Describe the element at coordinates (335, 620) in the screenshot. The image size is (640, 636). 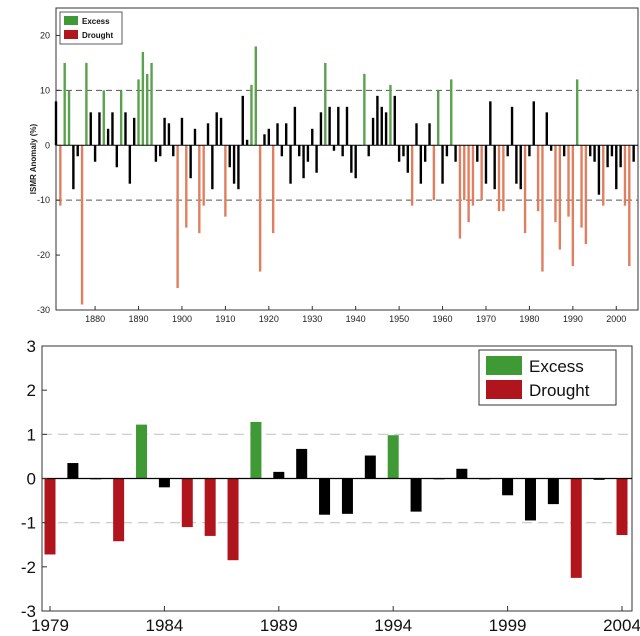
I see `bottom-x-ticks: 1979 1984 1989 1994 1999 2004` at that location.